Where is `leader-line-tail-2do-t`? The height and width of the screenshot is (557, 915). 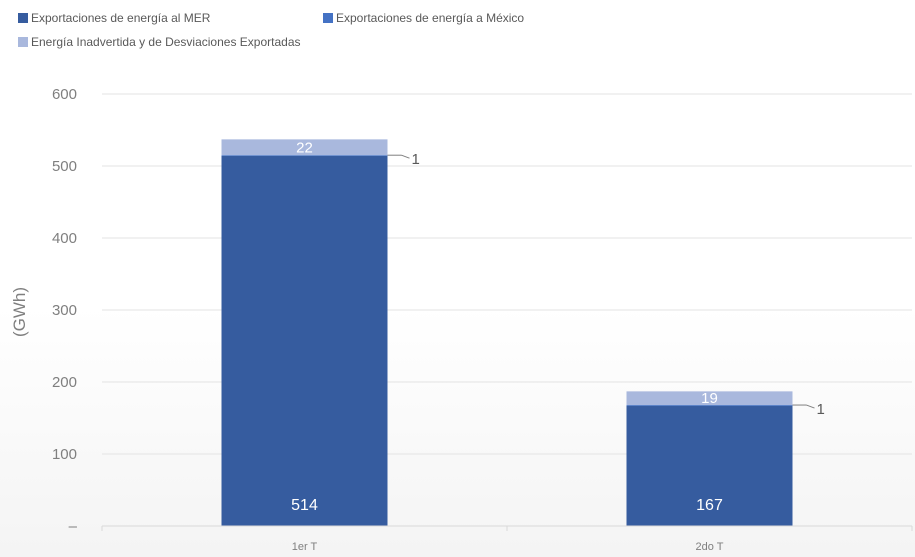 leader-line-tail-2do-t is located at coordinates (810, 406).